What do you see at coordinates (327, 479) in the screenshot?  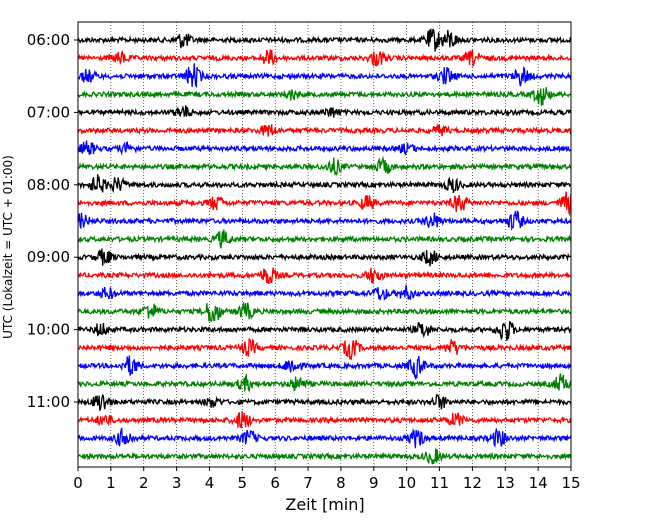 I see `x-axis-ticks: 0 1 2 3 4 5 6 7 8 9 10 11 12 13 14 15` at bounding box center [327, 479].